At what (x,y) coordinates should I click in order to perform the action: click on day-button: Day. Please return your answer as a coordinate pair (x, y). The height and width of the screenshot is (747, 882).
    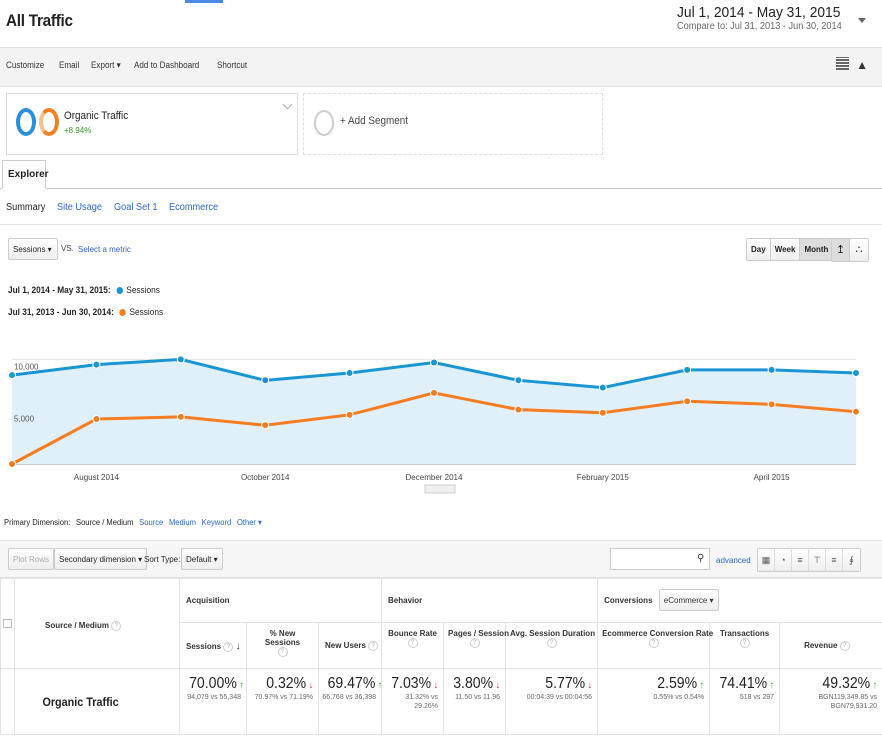
    Looking at the image, I should click on (759, 249).